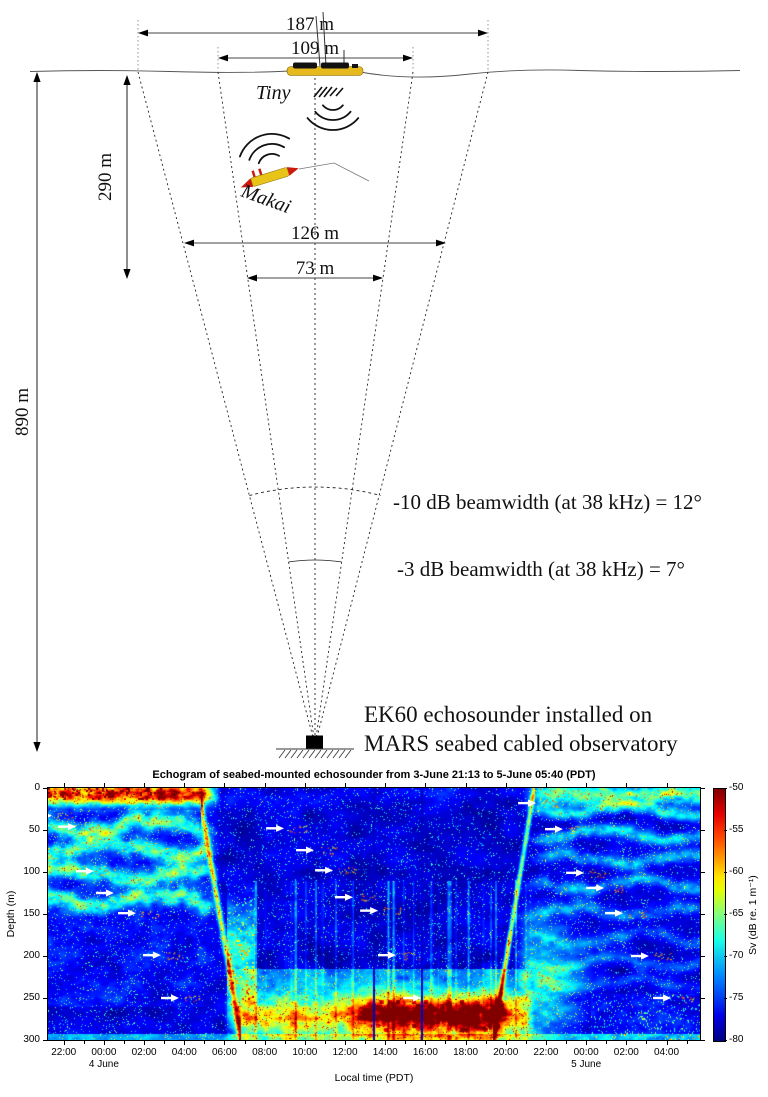 Image resolution: width=768 pixels, height=1097 pixels. I want to click on y-tick-label: 100, so click(31, 871).